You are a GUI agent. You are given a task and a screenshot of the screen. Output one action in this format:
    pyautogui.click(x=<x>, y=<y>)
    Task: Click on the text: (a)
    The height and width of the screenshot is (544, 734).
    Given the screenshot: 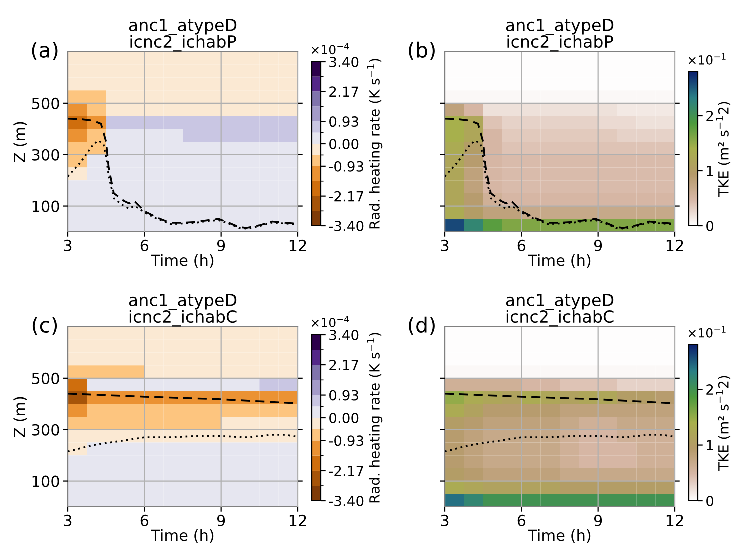 What is the action you would take?
    pyautogui.click(x=45, y=51)
    